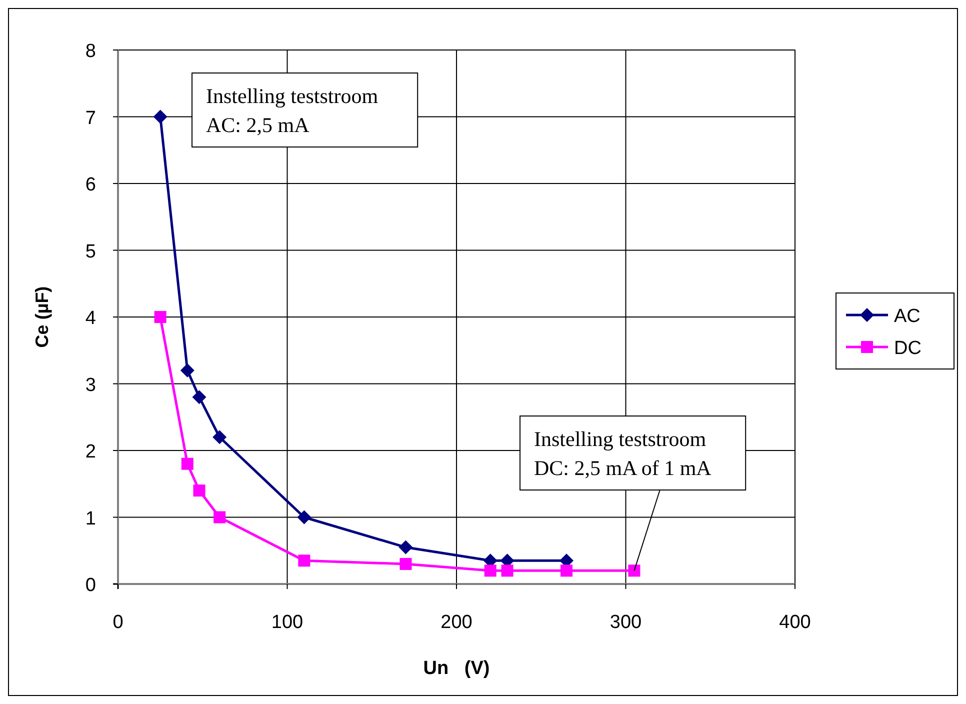 Image resolution: width=966 pixels, height=704 pixels. I want to click on y-tick-label: 3, so click(90, 385).